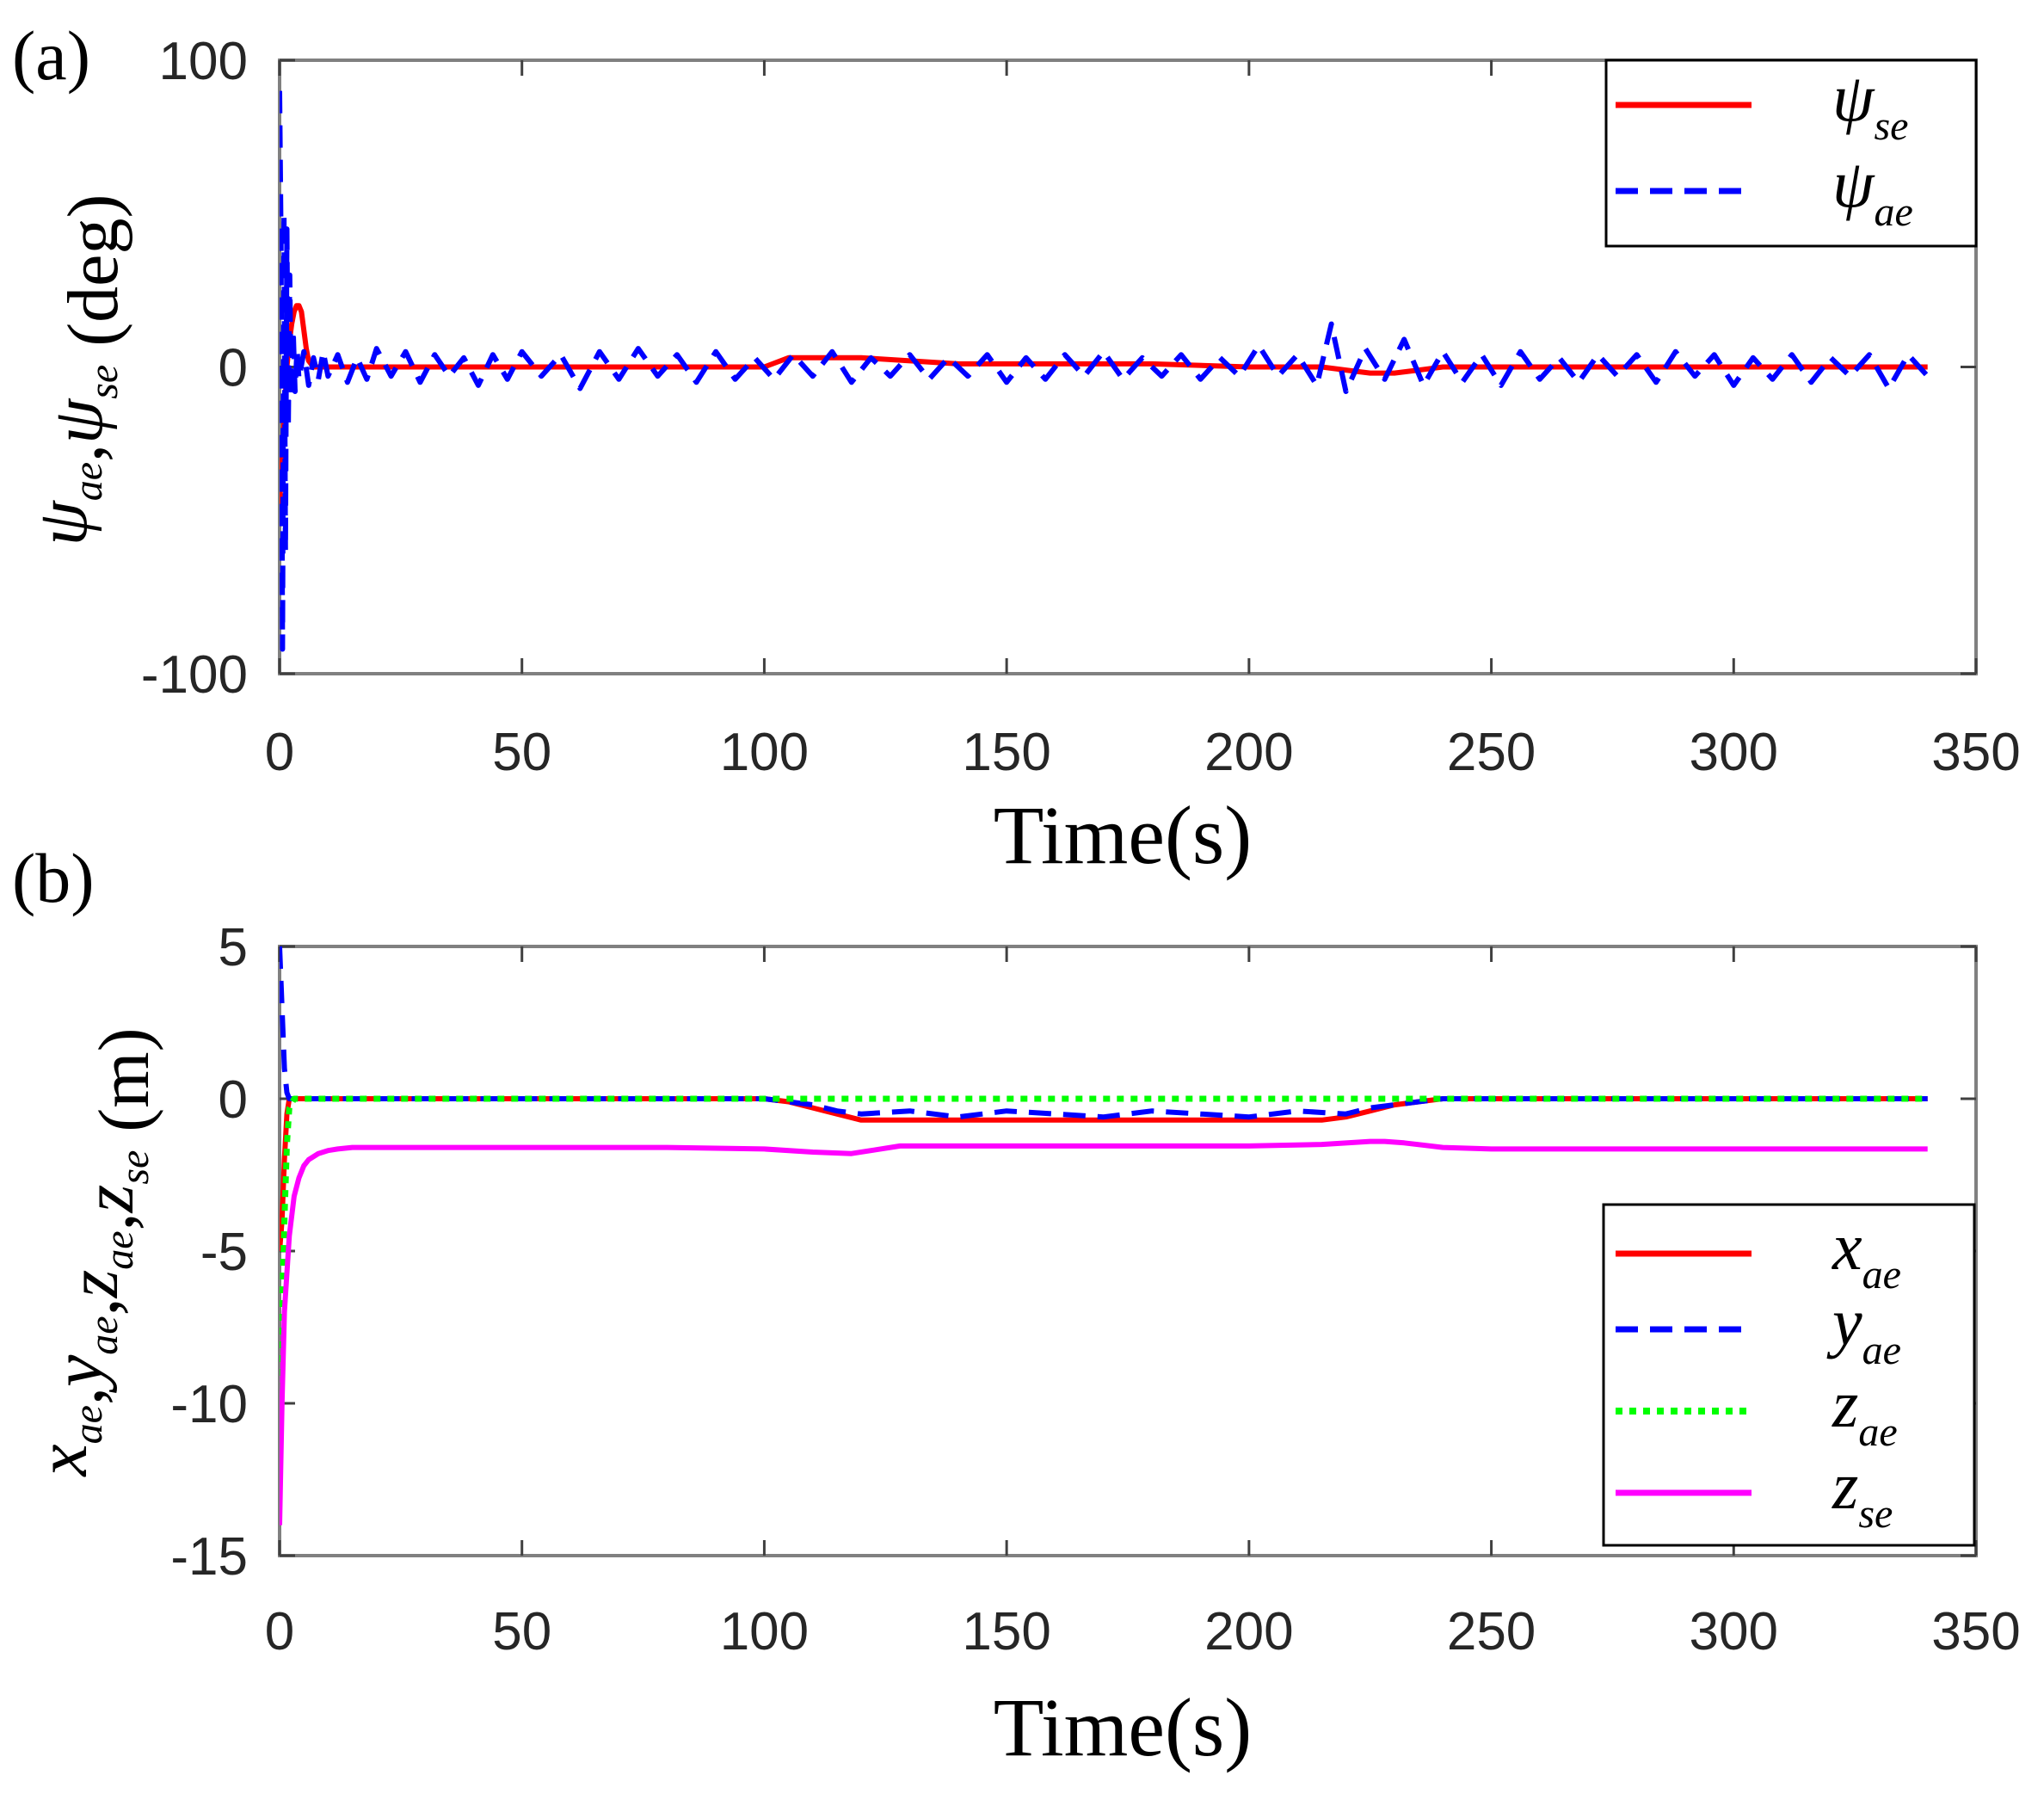  I want to click on y-tick-label: -5, so click(224, 1252).